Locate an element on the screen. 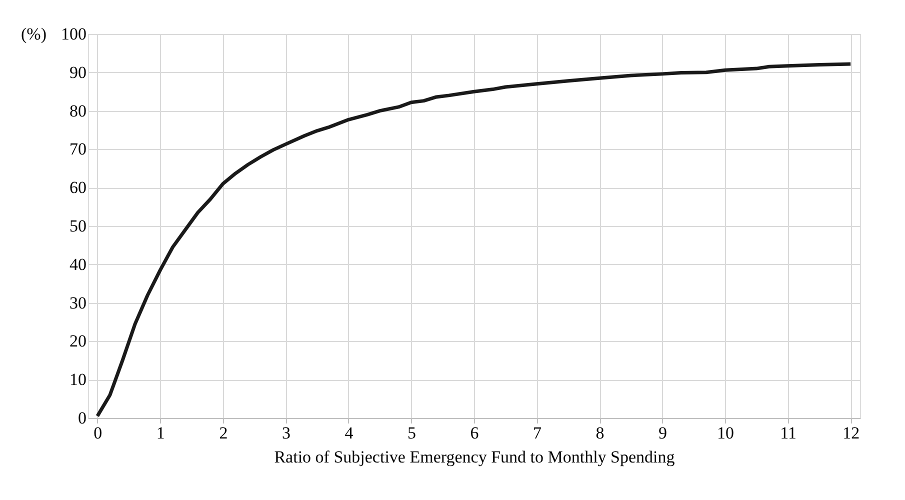  y-tick-label: 20 is located at coordinates (78, 341).